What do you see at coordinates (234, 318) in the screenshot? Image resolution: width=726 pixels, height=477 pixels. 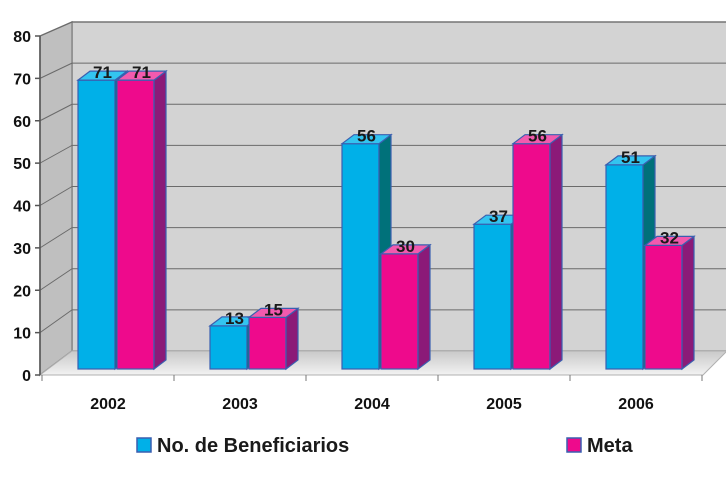 I see `data-label: 13` at bounding box center [234, 318].